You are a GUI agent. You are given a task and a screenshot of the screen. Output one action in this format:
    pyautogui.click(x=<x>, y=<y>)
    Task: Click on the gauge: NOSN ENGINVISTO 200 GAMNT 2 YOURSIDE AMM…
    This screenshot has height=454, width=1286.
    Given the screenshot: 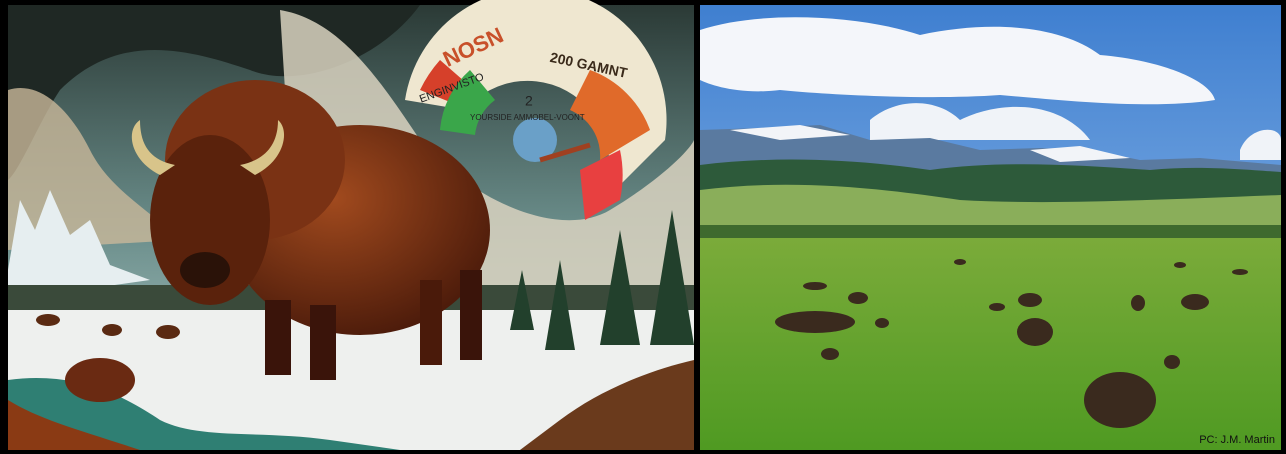 What is the action you would take?
    pyautogui.click(x=536, y=110)
    